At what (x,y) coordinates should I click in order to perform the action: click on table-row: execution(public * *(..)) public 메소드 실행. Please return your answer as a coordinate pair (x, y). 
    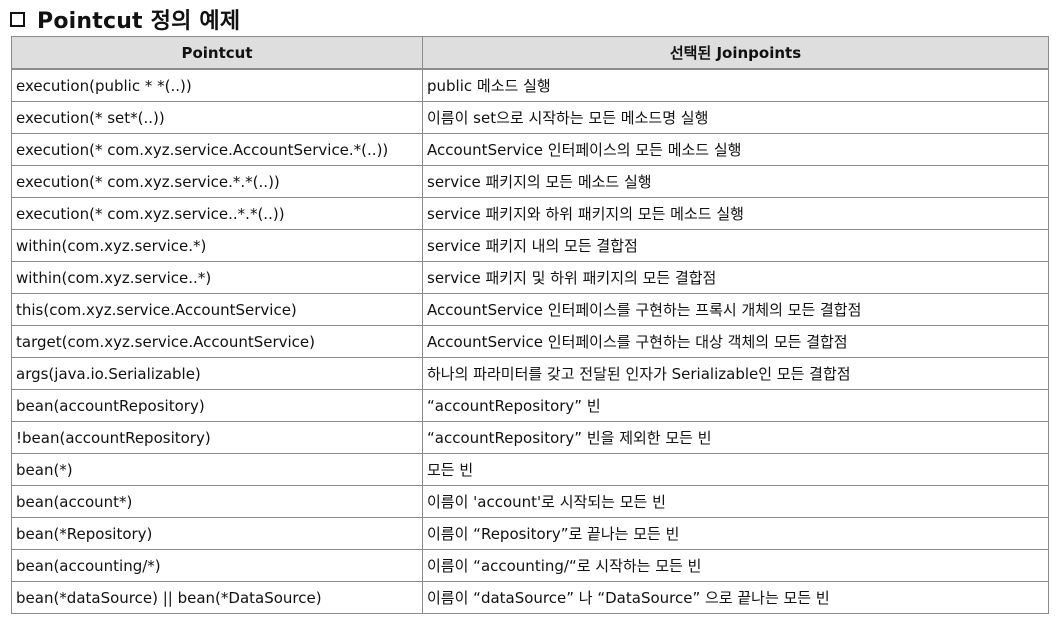
    Looking at the image, I should click on (530, 85).